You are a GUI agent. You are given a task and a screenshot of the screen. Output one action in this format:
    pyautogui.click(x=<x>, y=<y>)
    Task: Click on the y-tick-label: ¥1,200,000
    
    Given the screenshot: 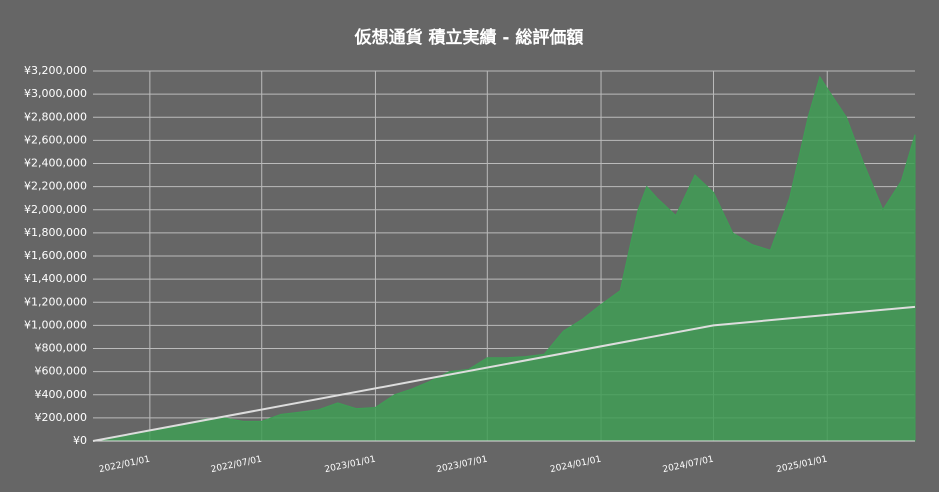 What is the action you would take?
    pyautogui.click(x=55, y=301)
    